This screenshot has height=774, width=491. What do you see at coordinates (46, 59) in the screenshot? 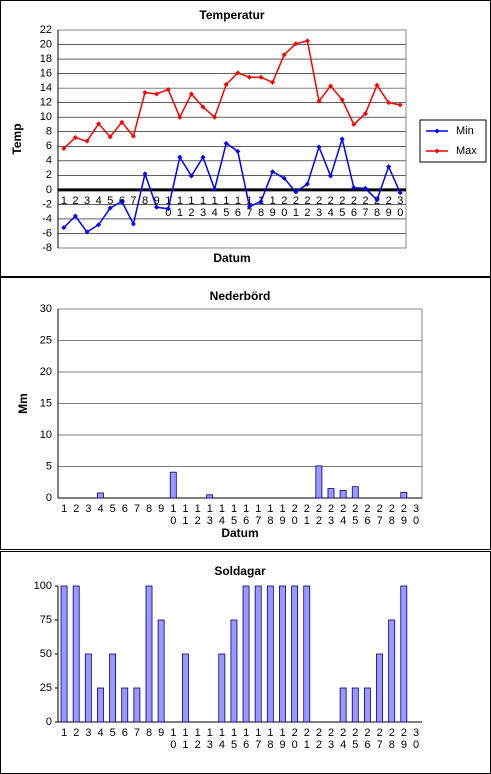
I see `y-tick-label: 18` at bounding box center [46, 59].